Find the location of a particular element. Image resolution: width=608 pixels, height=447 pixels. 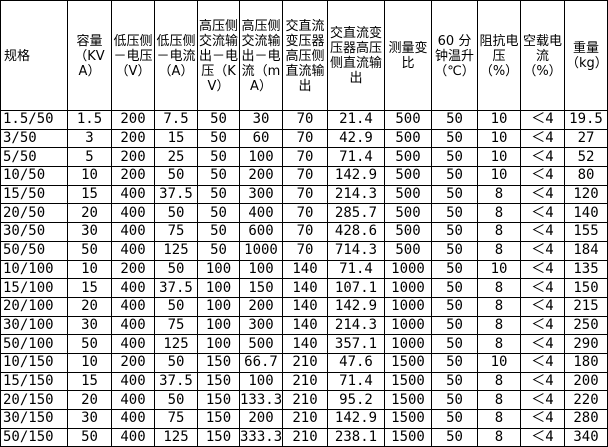

cell-model: 50/100 is located at coordinates (34, 344).